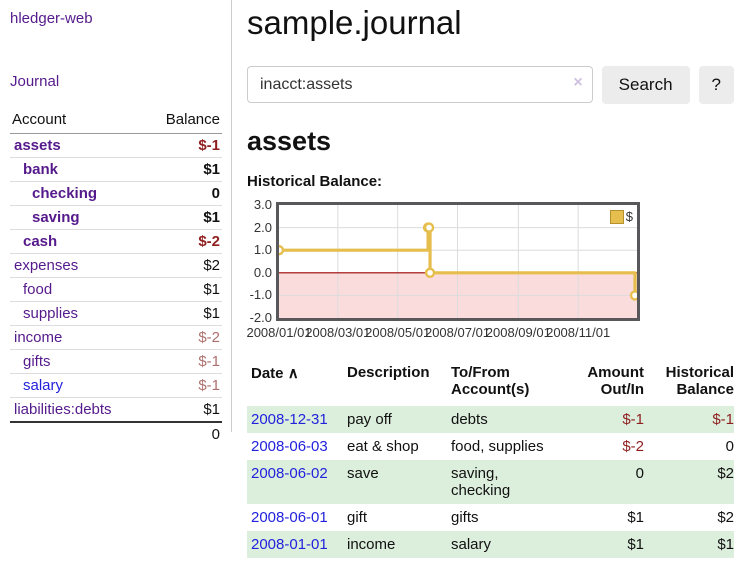  What do you see at coordinates (457, 332) in the screenshot?
I see `x-axis-tick-label: 2008/07/01` at bounding box center [457, 332].